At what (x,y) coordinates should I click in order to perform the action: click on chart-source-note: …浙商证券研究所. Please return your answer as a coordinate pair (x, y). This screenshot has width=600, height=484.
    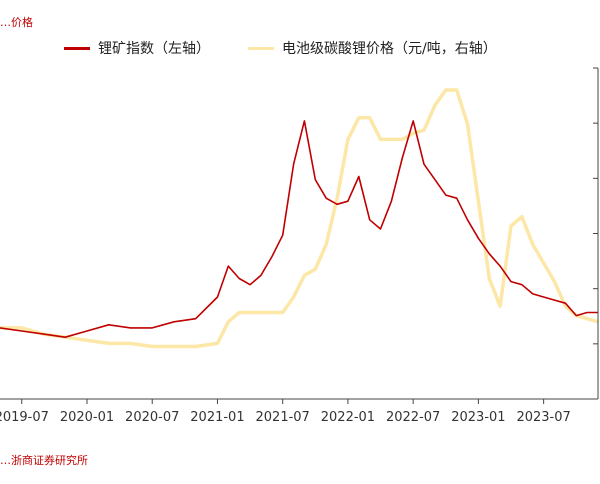
    Looking at the image, I should click on (44, 460).